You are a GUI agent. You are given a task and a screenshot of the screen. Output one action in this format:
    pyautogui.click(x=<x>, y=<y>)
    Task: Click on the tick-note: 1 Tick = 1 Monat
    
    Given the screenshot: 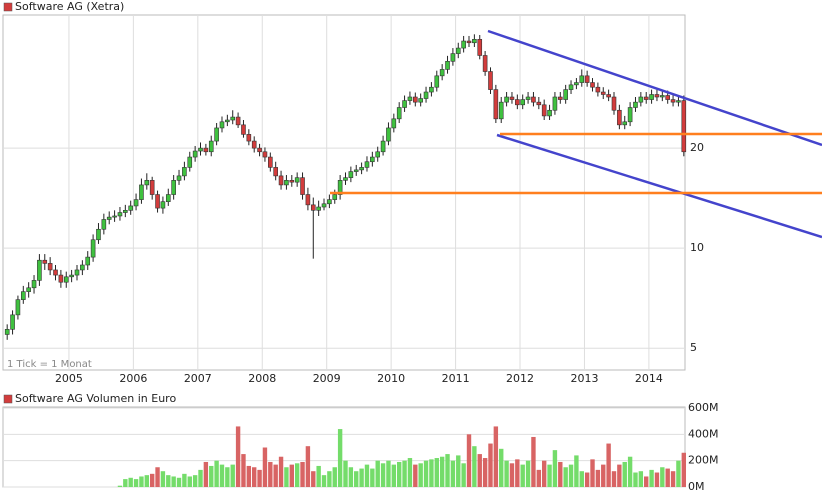 What is the action you would take?
    pyautogui.click(x=49, y=364)
    